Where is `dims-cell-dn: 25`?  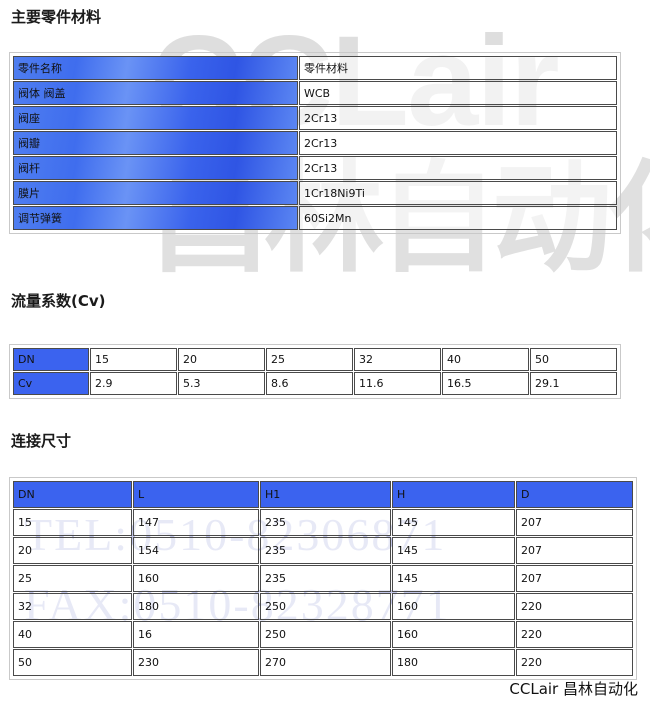 dims-cell-dn: 25 is located at coordinates (72, 578).